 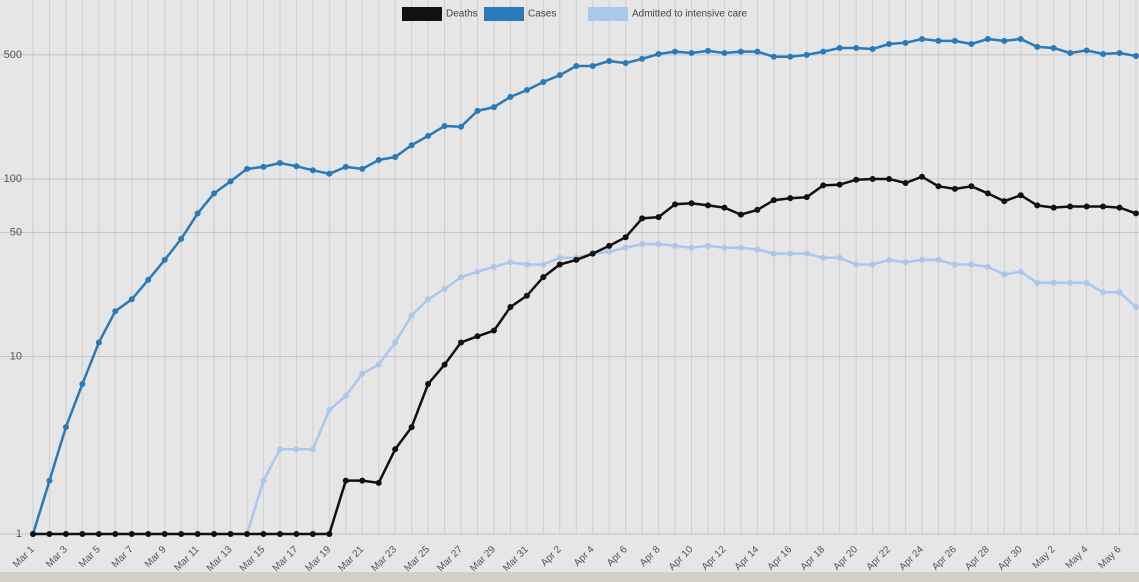 What do you see at coordinates (13, 55) in the screenshot?
I see `y-tick-label: 500` at bounding box center [13, 55].